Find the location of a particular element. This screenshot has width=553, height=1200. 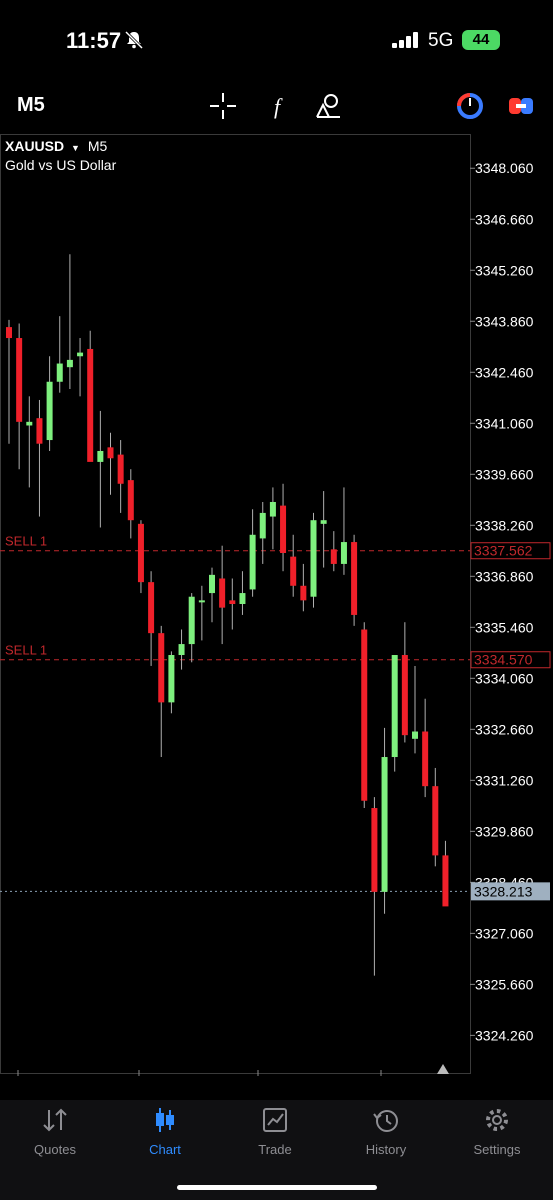

time-tick-label: 22 May 02:55 is located at coordinates (64, 1074).